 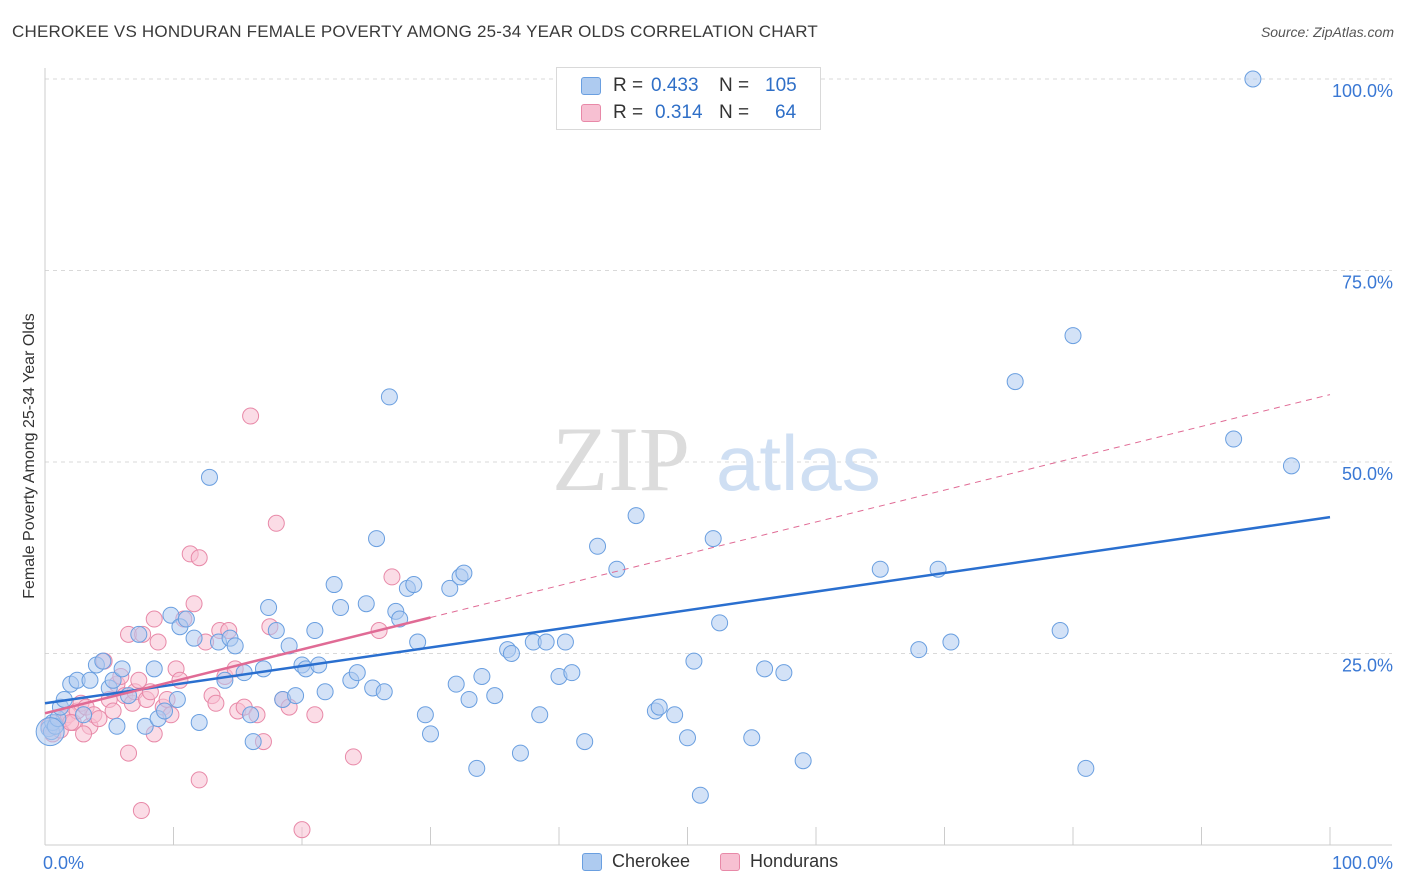 I want to click on legend-row-cherokee: R = 0.433 N = 105, so click(x=689, y=86).